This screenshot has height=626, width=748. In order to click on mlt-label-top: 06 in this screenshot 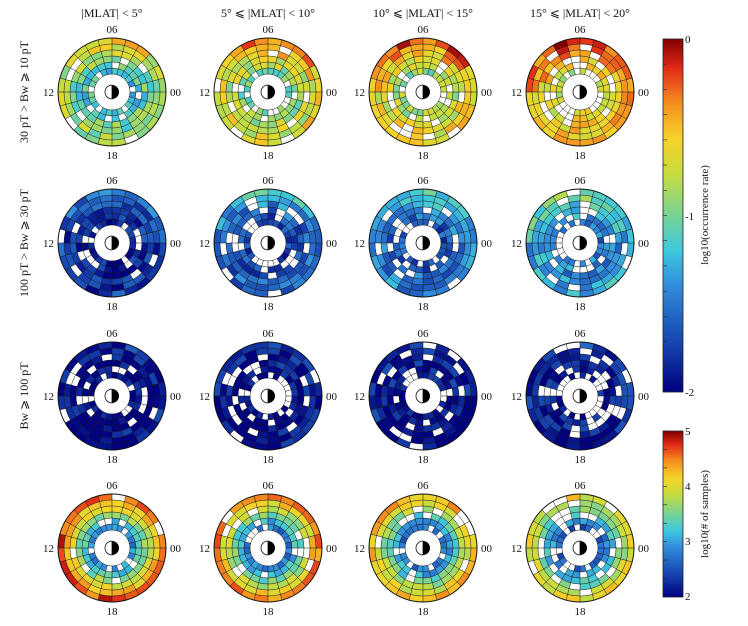, I will do `click(424, 486)`.